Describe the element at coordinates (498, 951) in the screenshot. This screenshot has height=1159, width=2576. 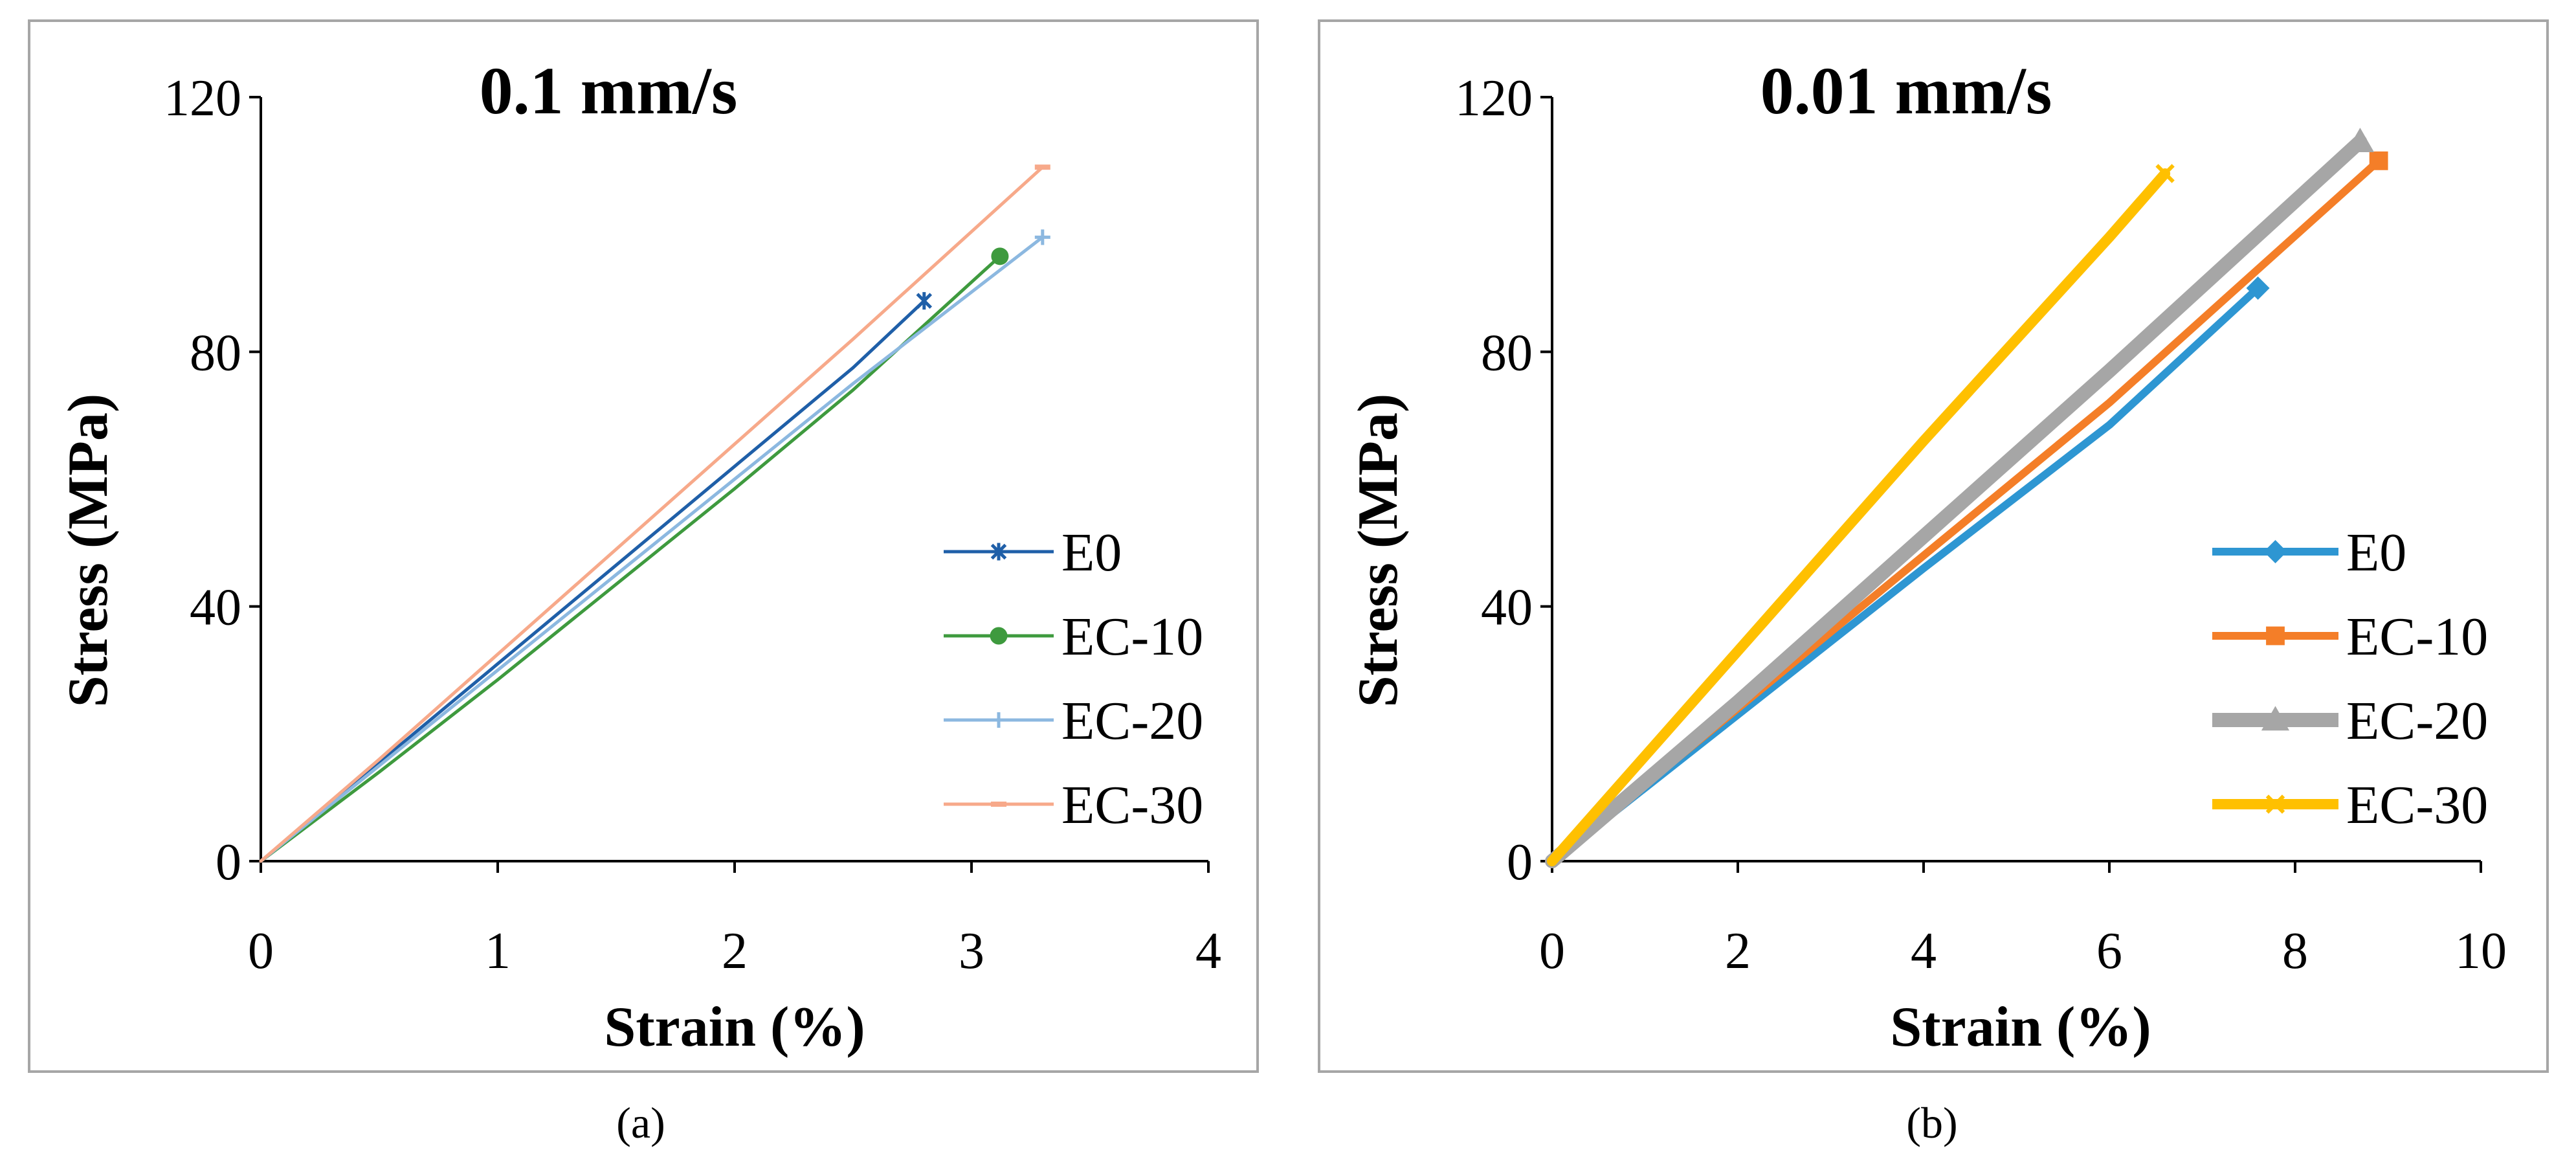
I see `x-tick-label: 1` at that location.